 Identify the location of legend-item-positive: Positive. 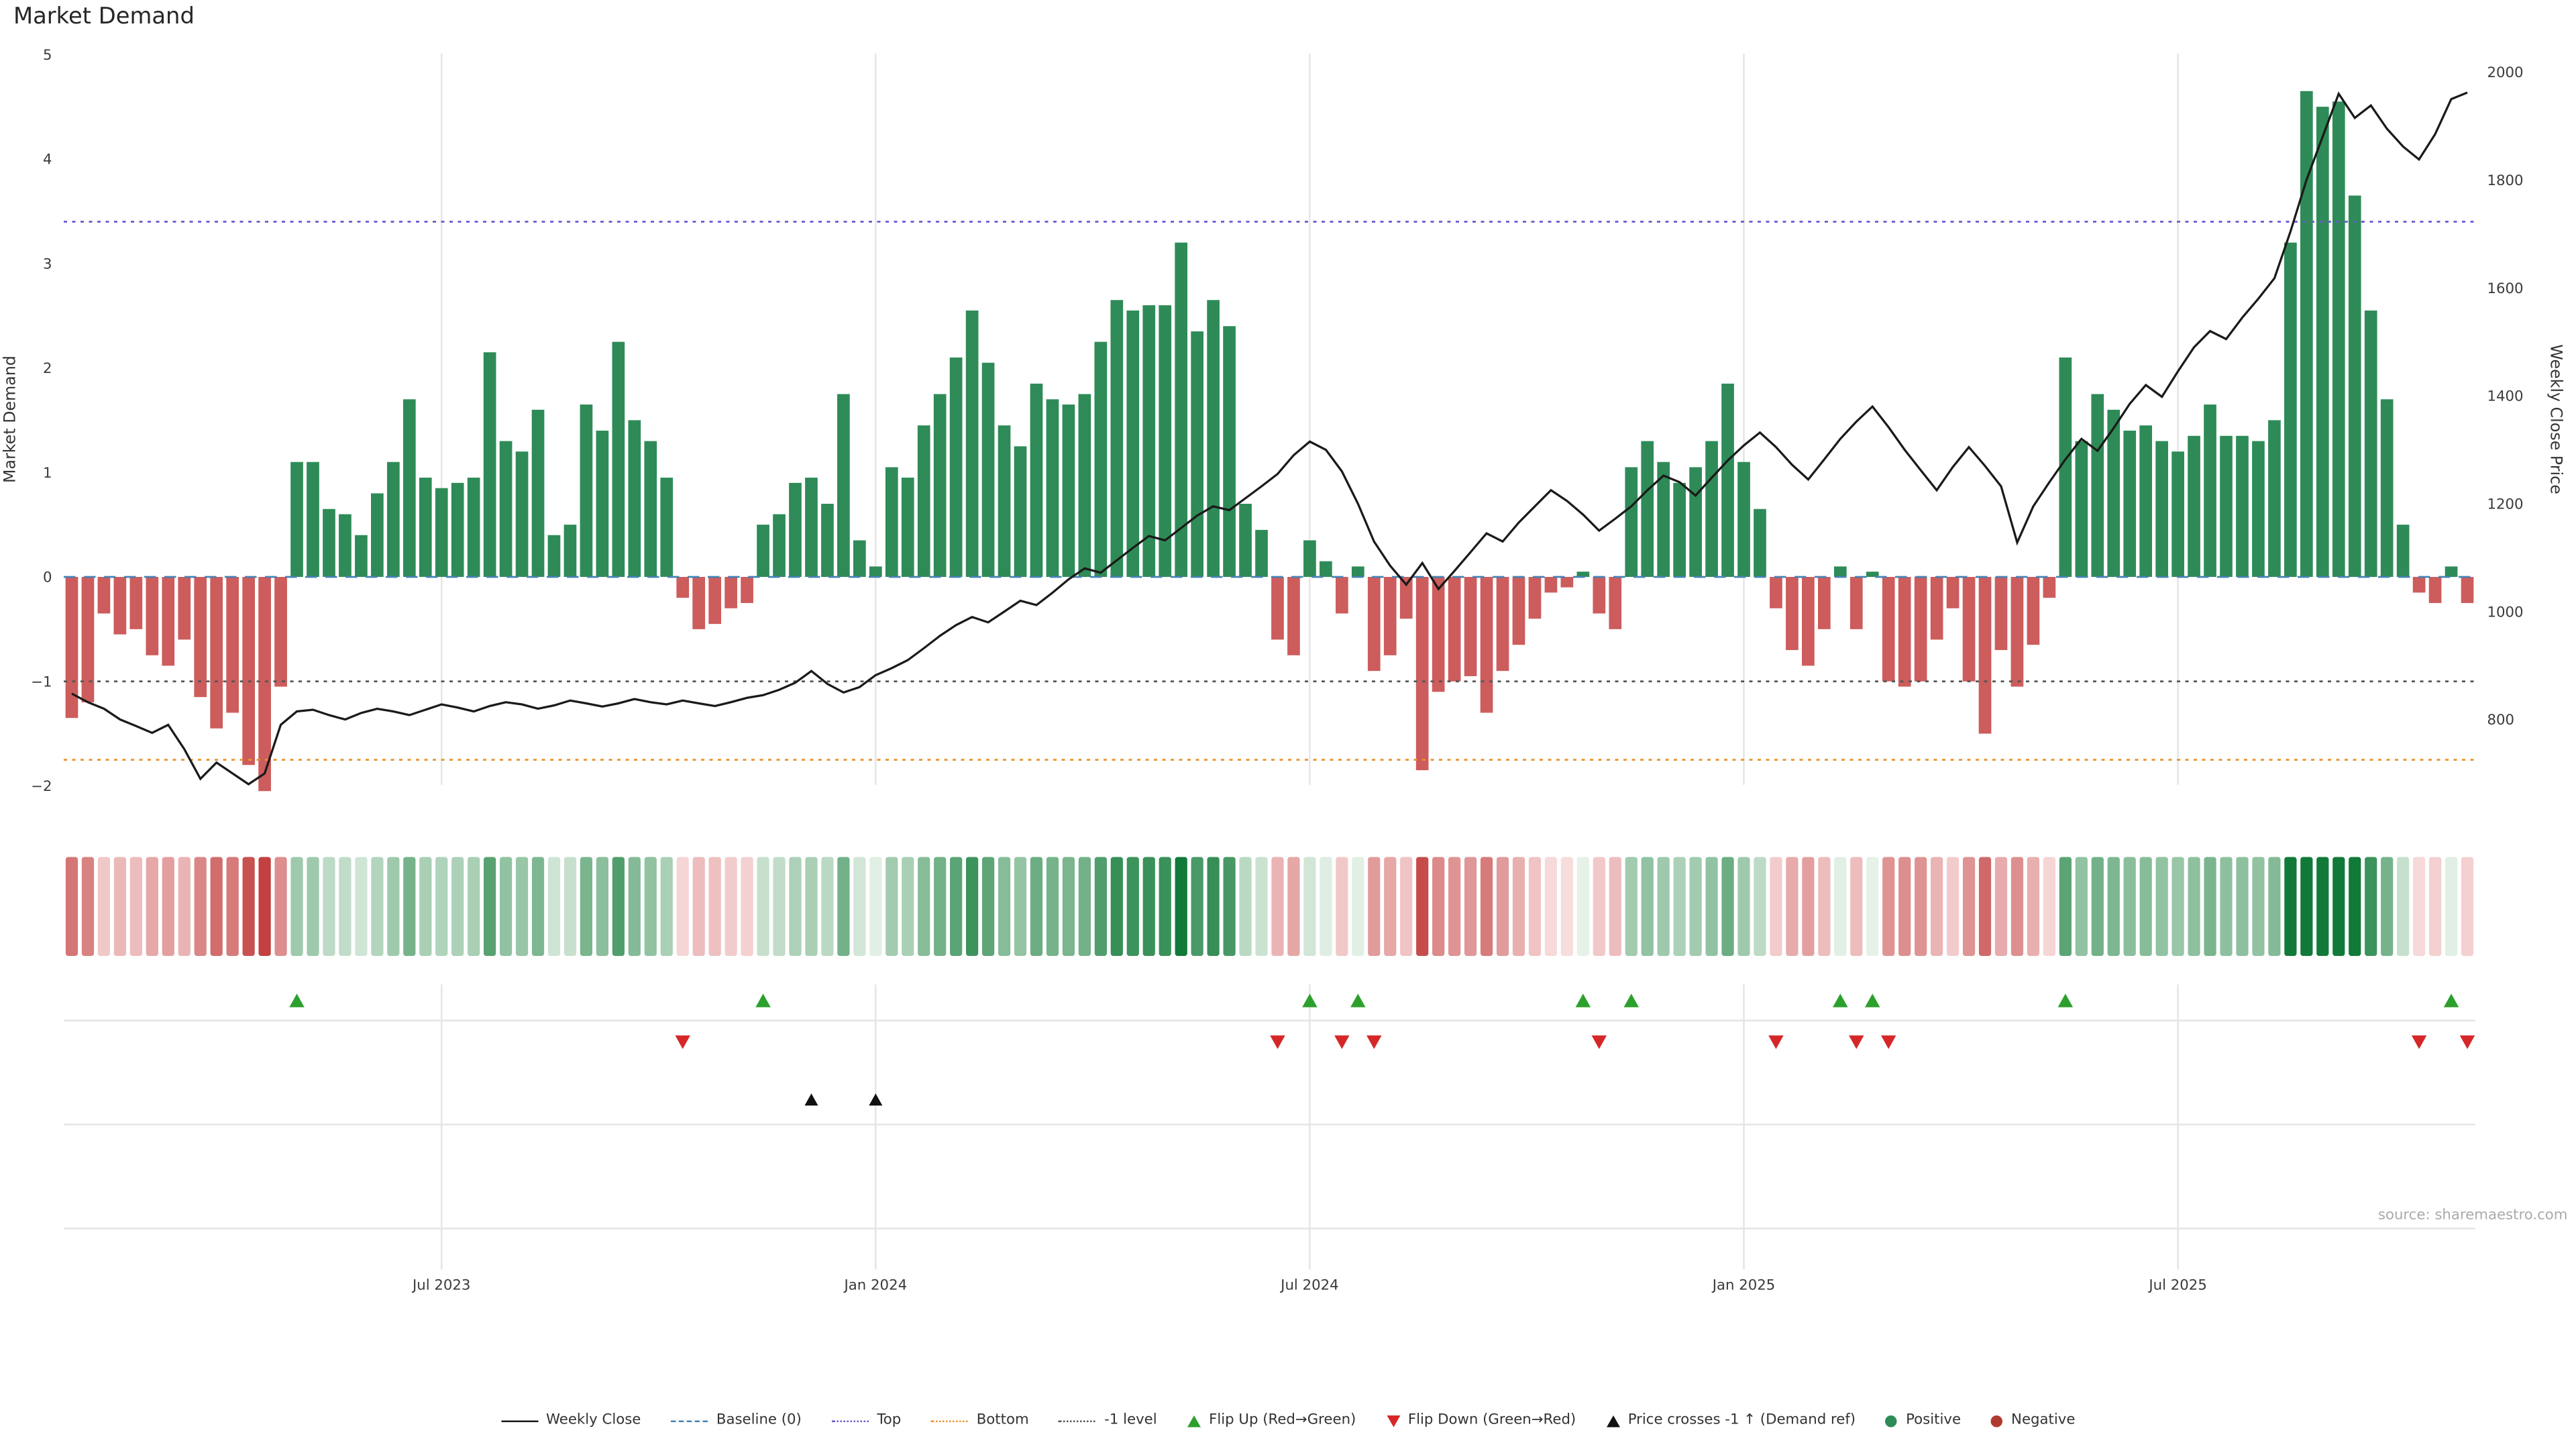
(1923, 1420).